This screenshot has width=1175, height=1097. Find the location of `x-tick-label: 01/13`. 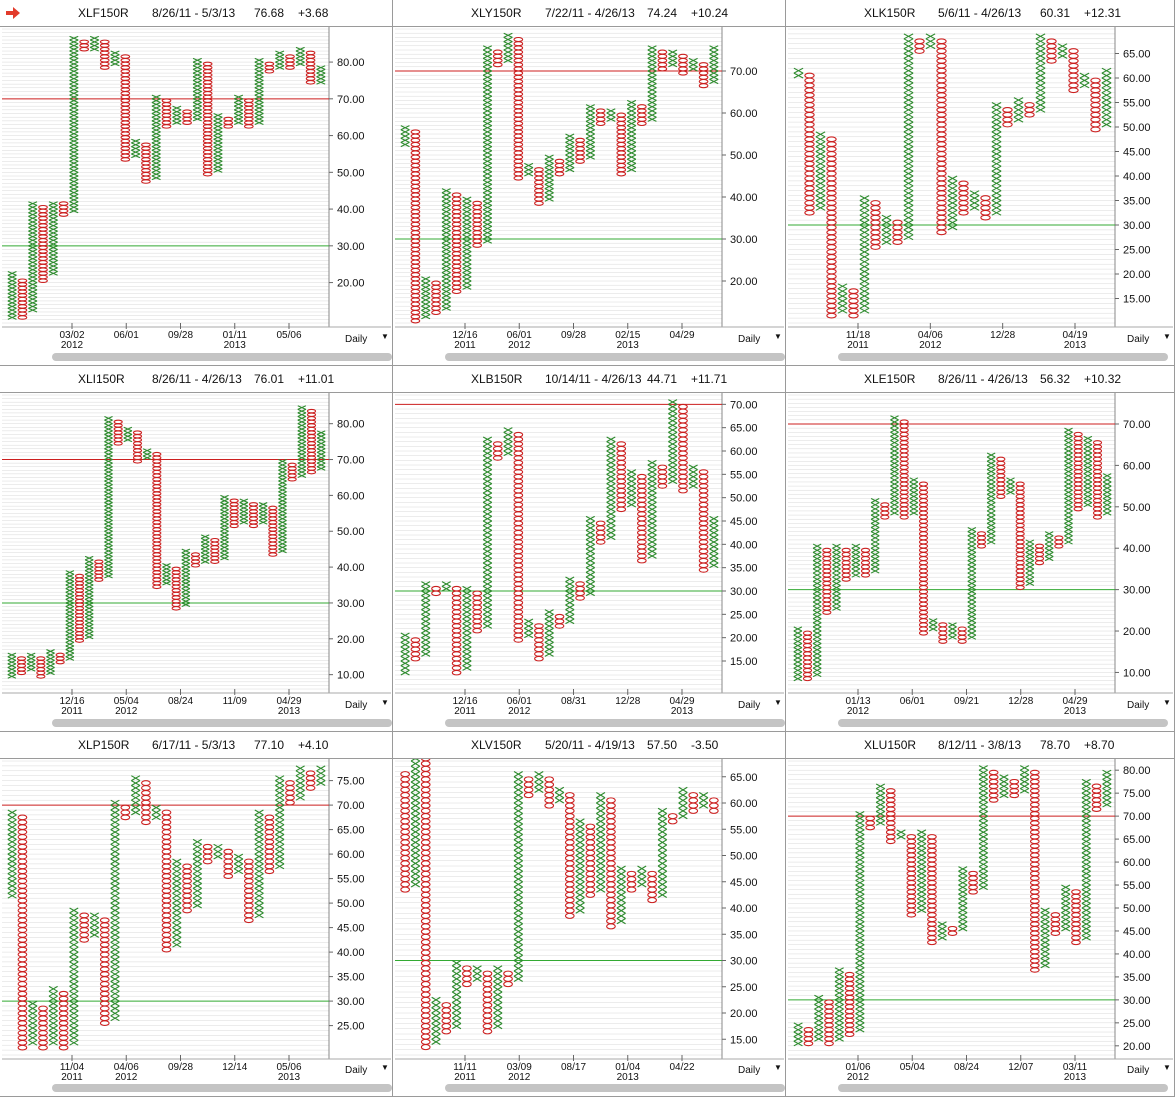

x-tick-label: 01/13 is located at coordinates (857, 701).